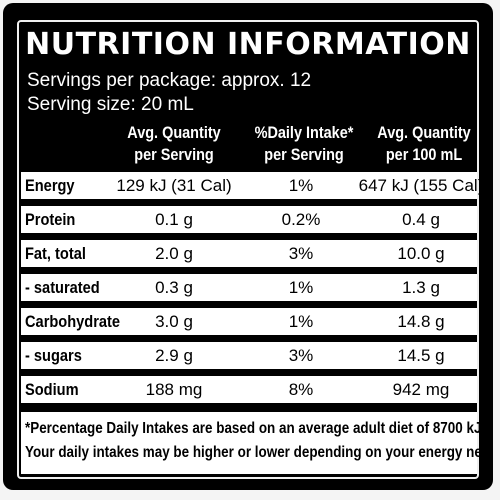  Describe the element at coordinates (248, 44) in the screenshot. I see `panel-title: NUTRITION INFORMATION` at that location.